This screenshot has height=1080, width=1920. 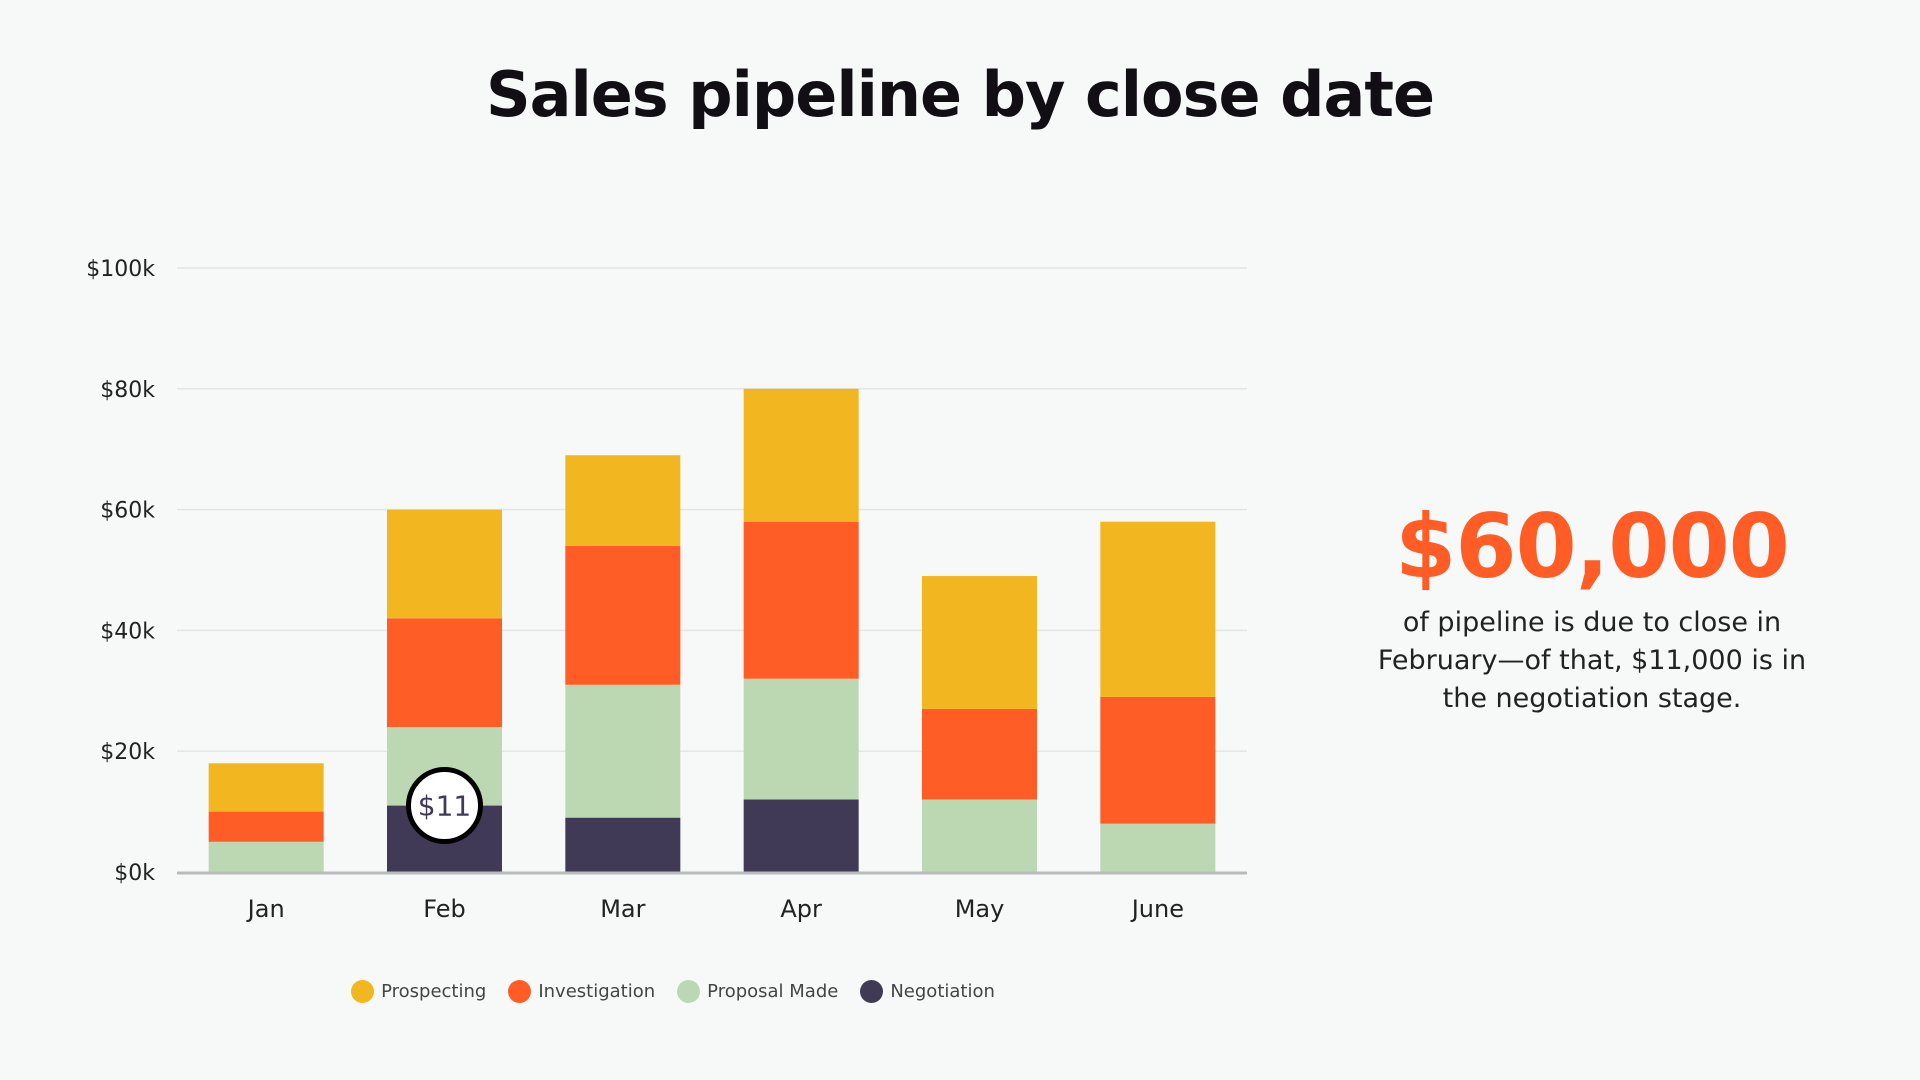 I want to click on legend-item: Investigation, so click(x=581, y=991).